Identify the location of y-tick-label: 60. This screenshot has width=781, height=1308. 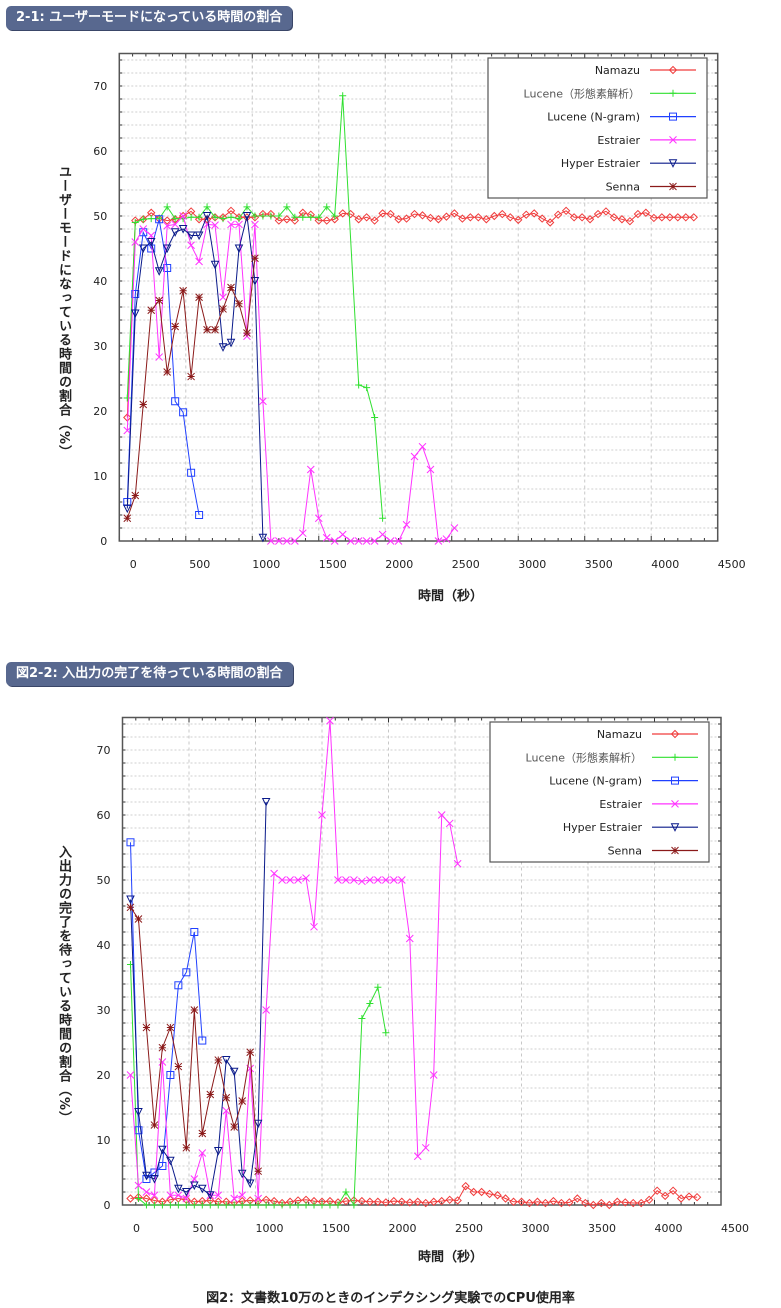
(104, 815).